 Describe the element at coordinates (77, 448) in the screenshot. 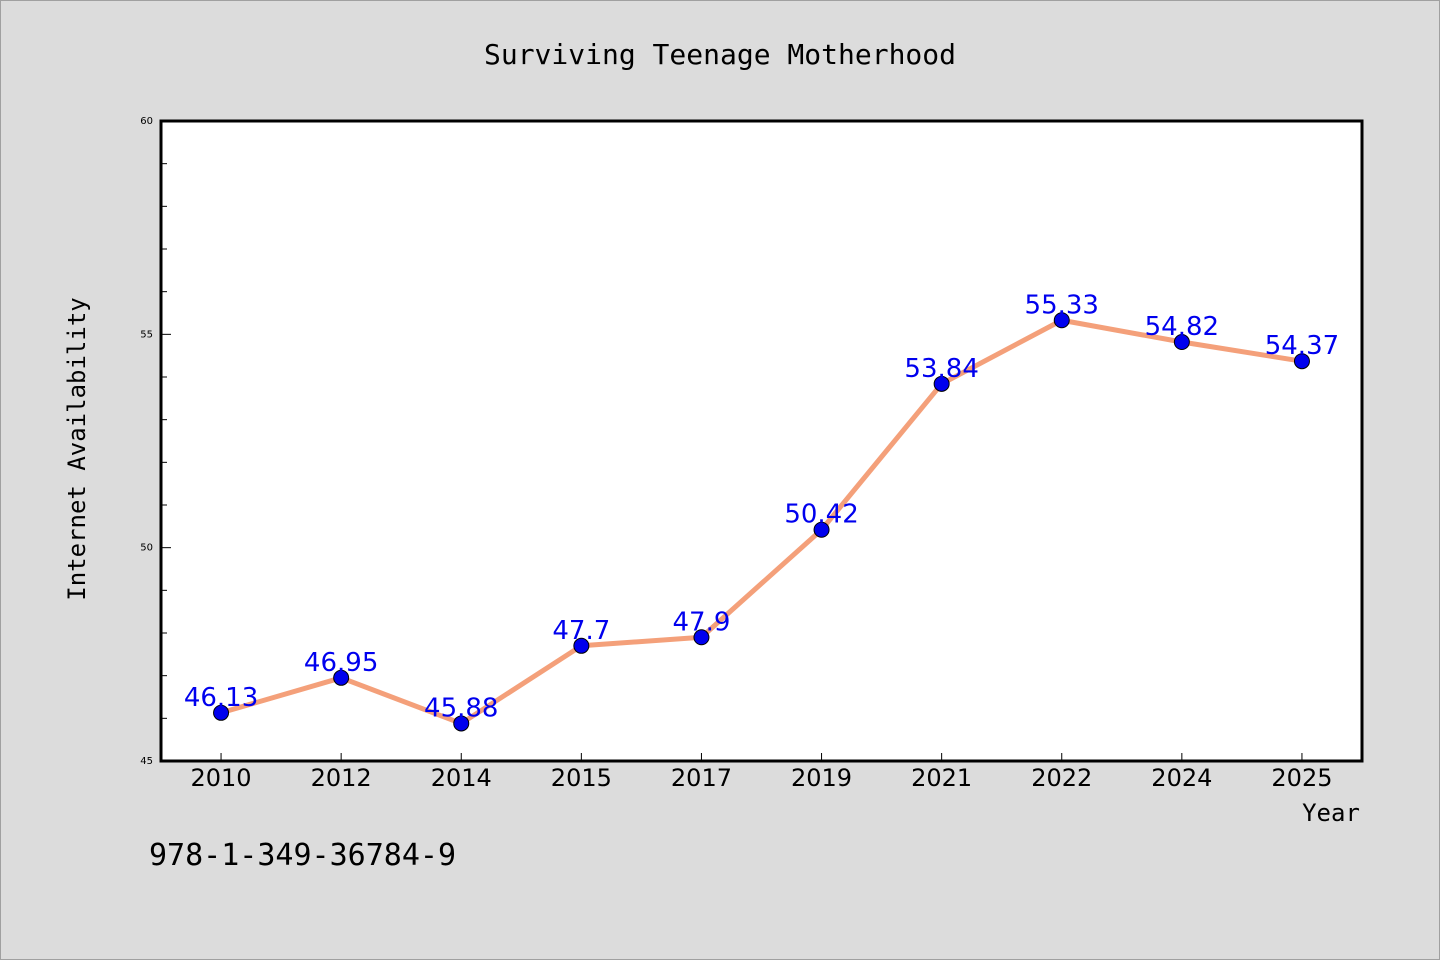

I see `y-axis-label: Internet Availability` at that location.